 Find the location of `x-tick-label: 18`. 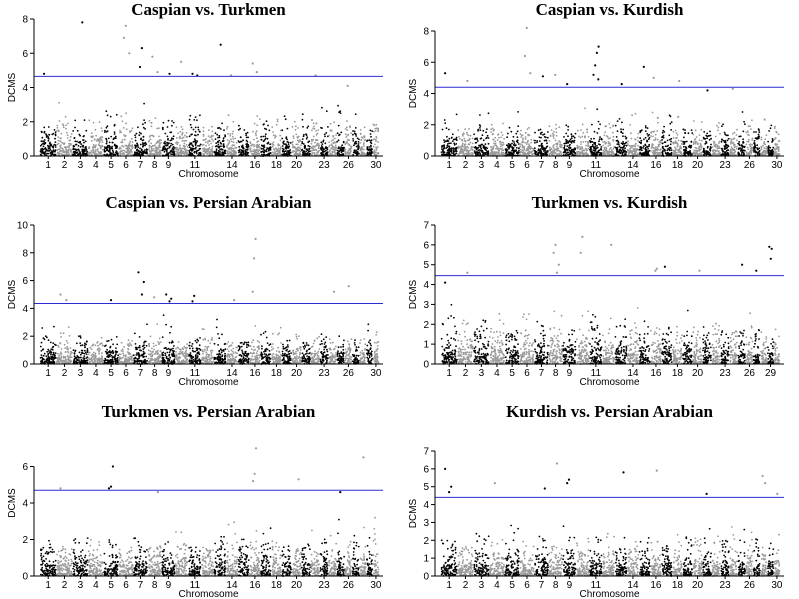

x-tick-label: 18 is located at coordinates (678, 165).